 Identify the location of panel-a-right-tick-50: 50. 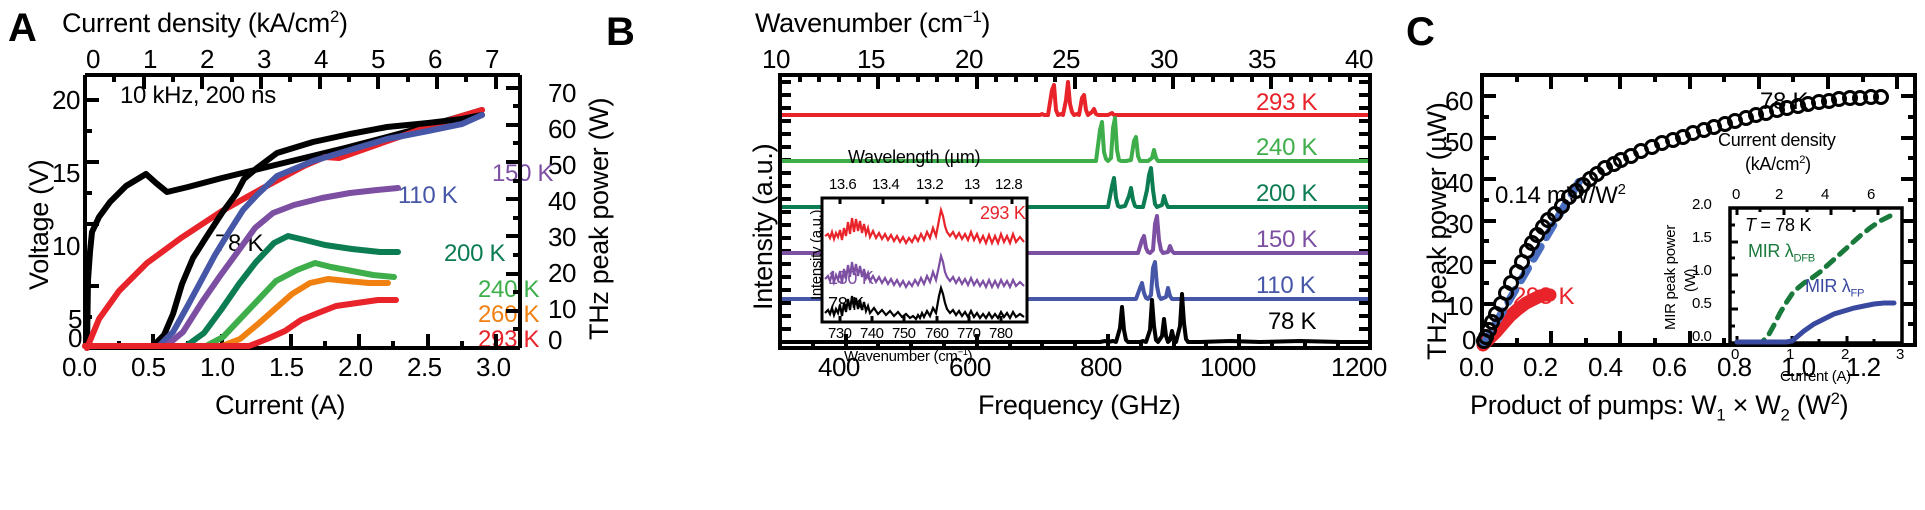
(562, 165).